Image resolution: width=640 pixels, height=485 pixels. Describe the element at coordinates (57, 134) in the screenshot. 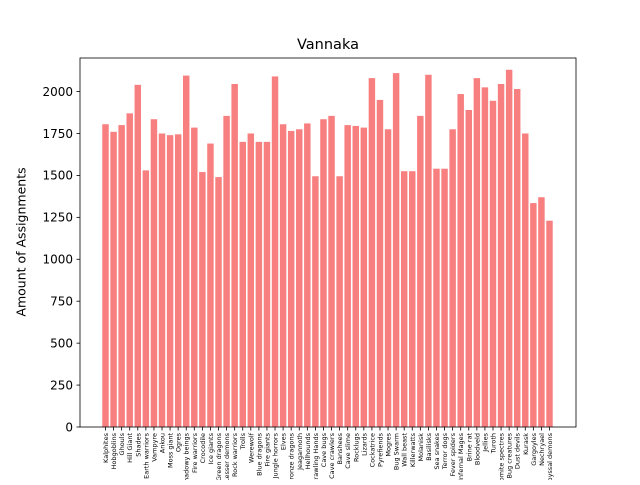

I see `y-tick-label: 1750` at that location.